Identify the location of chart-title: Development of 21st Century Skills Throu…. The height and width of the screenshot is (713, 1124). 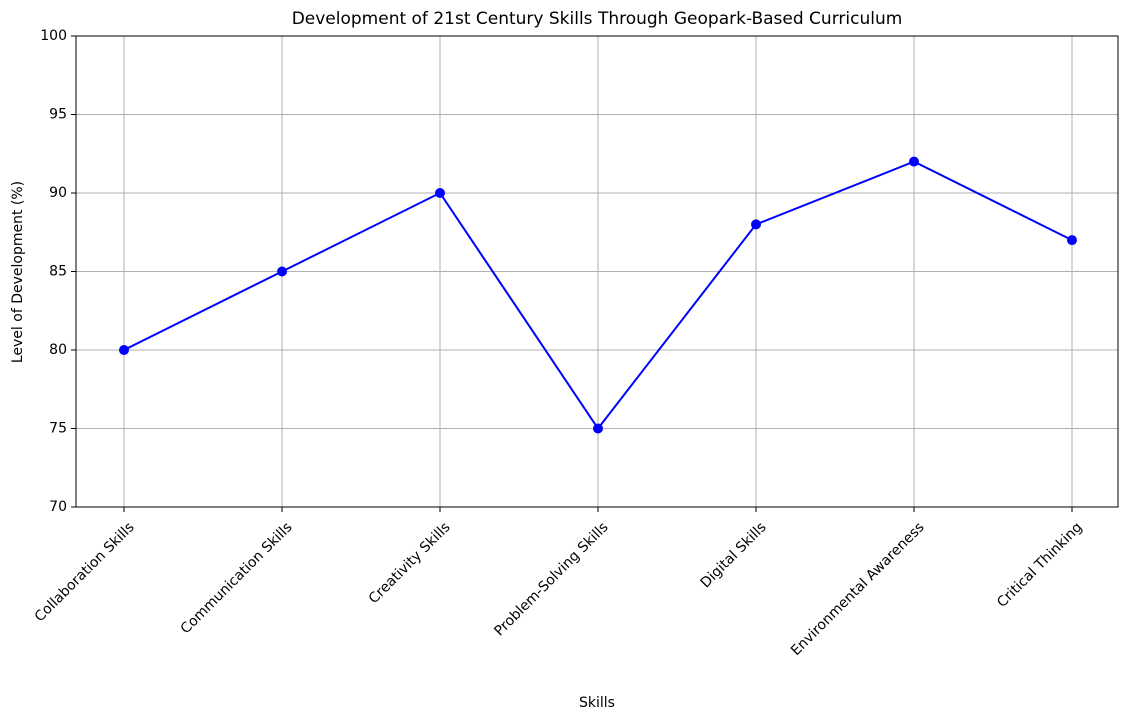
(597, 19).